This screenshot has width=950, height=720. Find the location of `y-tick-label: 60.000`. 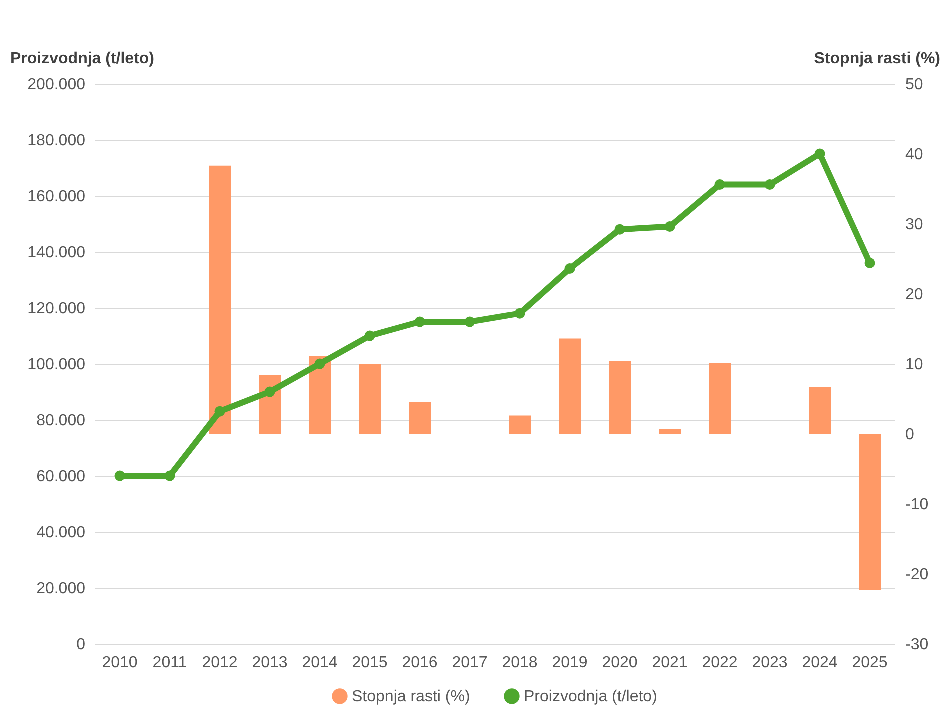

y-tick-label: 60.000 is located at coordinates (61, 477).